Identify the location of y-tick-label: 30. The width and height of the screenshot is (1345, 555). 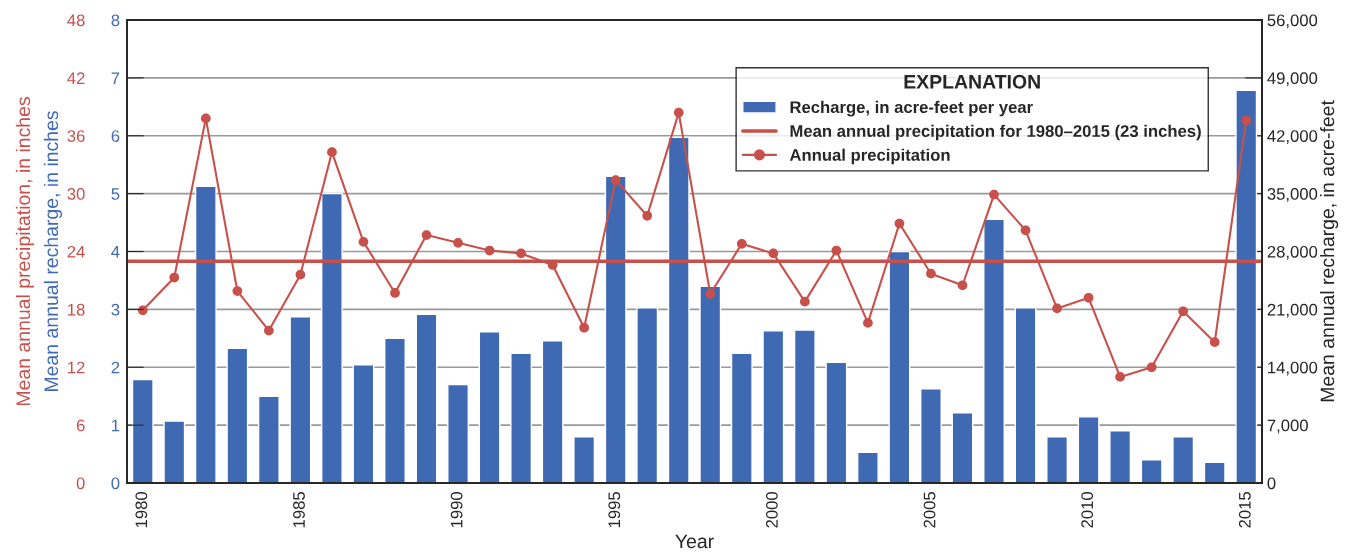
(76, 194).